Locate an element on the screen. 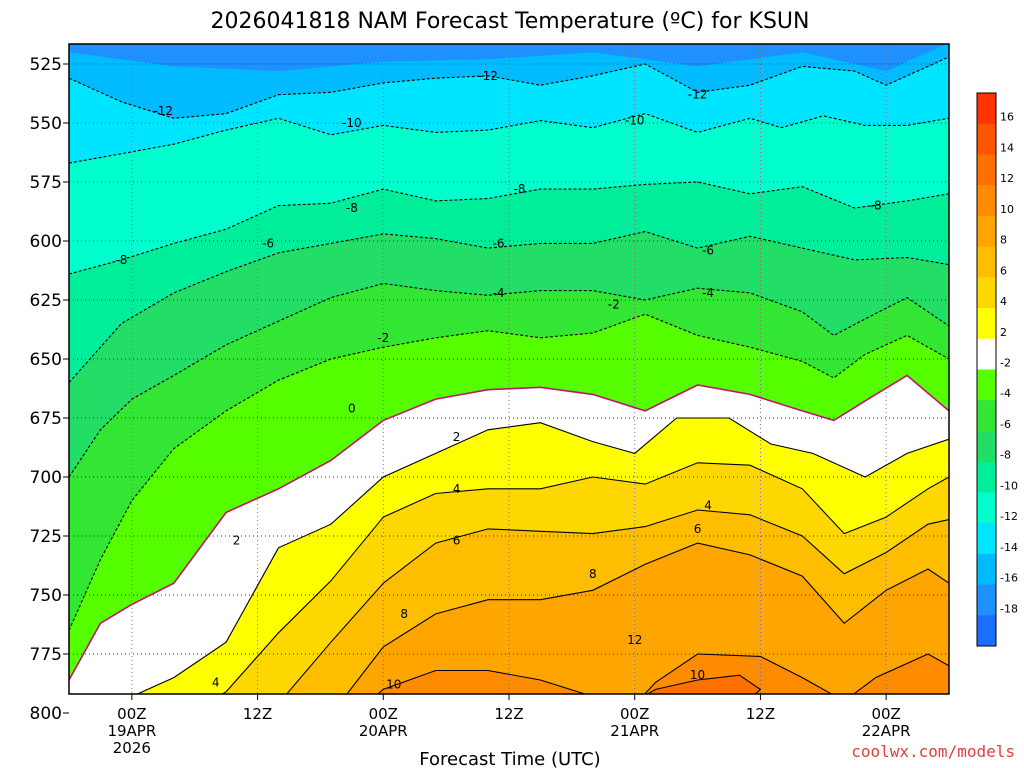 This screenshot has width=1024, height=768. colorbar-label: 12 is located at coordinates (1007, 178).